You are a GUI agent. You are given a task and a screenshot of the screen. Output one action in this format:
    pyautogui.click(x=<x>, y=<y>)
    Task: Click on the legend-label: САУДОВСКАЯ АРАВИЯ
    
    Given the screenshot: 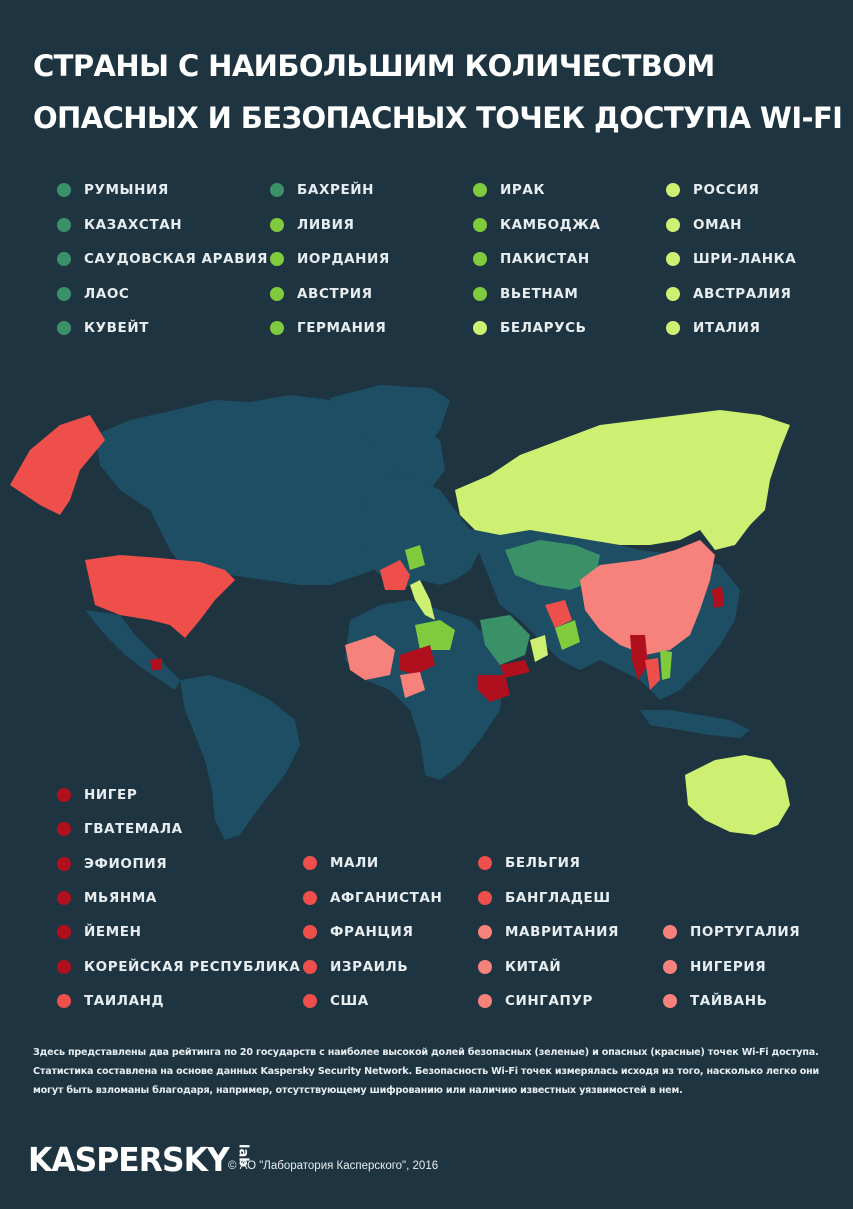 What is the action you would take?
    pyautogui.click(x=176, y=259)
    